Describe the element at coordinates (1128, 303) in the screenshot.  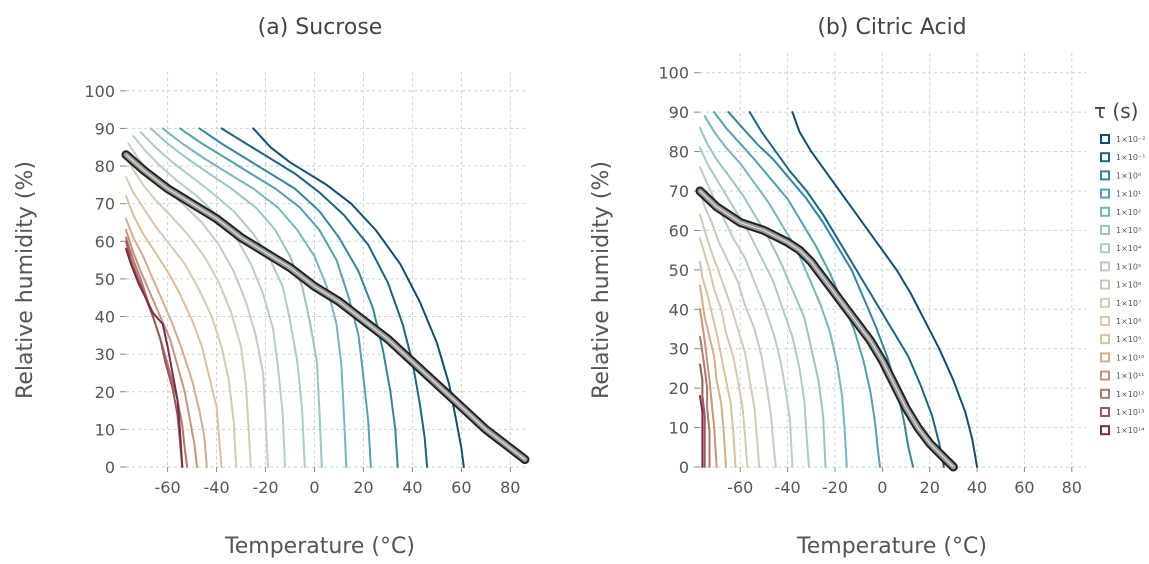
I see `legend-label: 1×10⁷` at that location.